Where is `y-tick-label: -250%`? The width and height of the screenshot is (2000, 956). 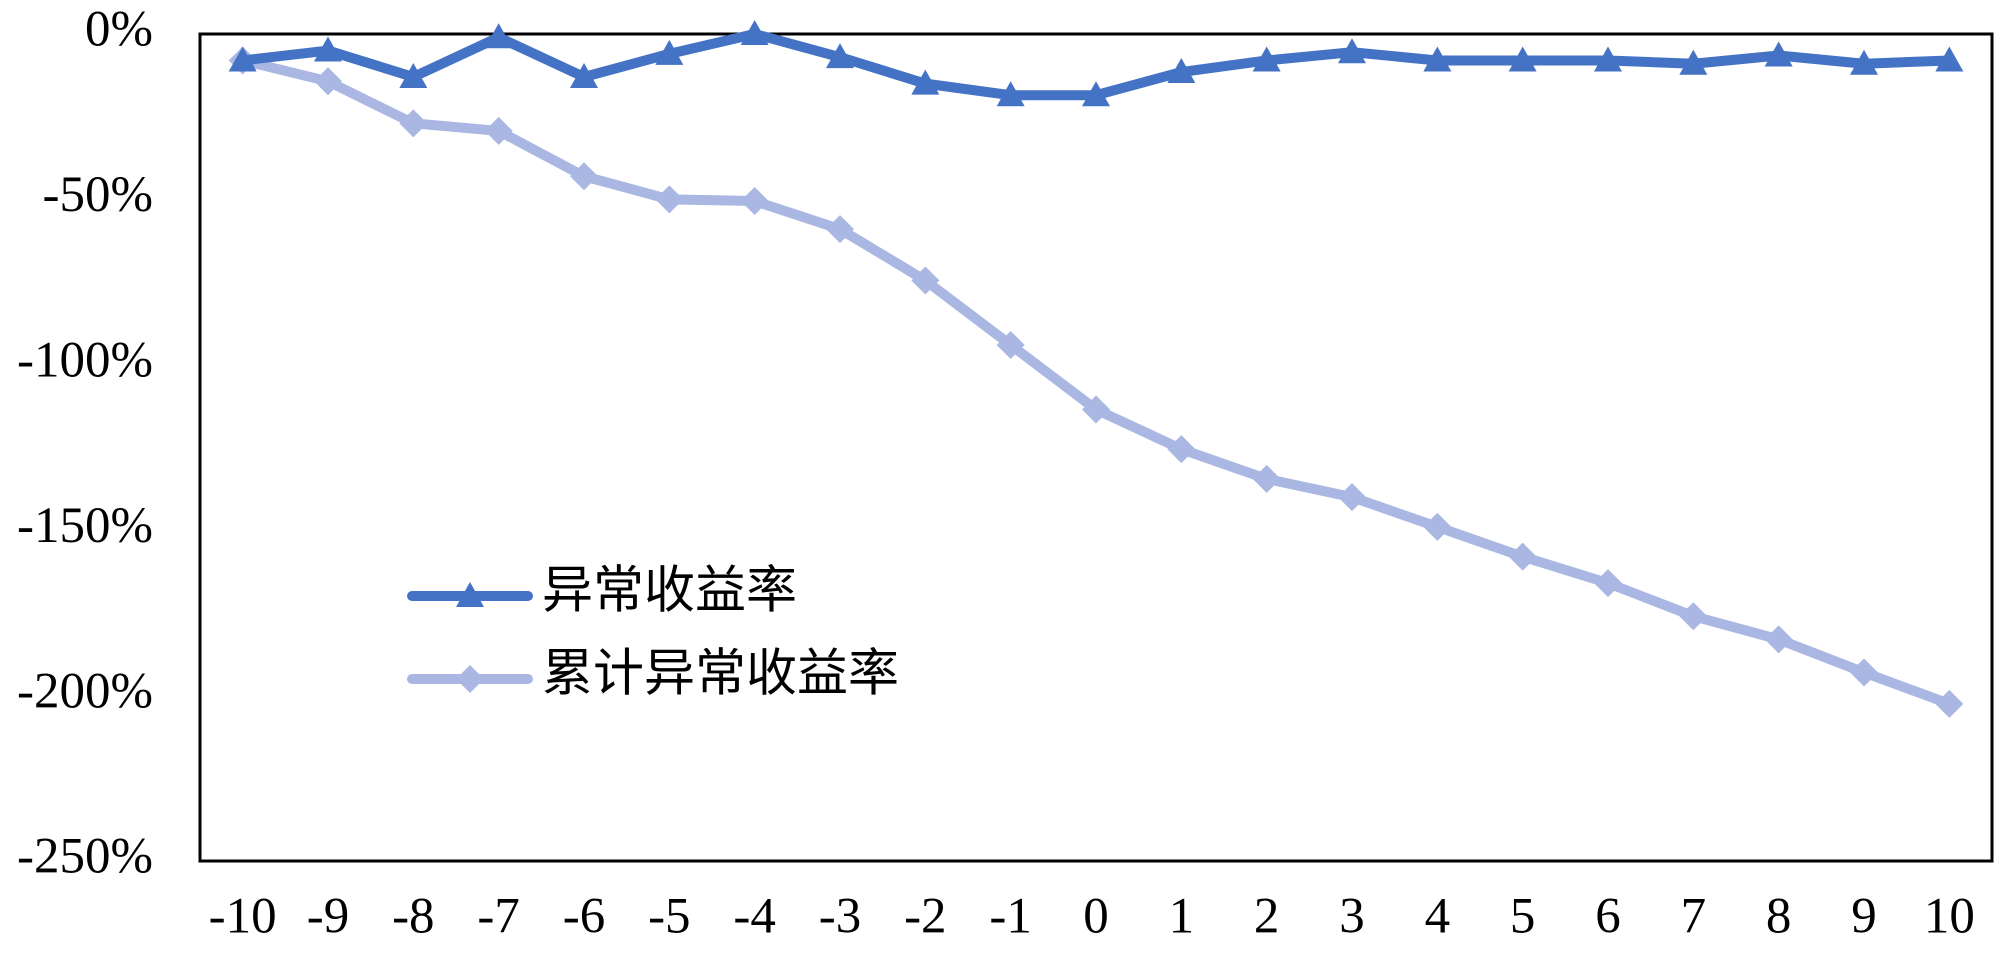 y-tick-label: -250% is located at coordinates (85, 857).